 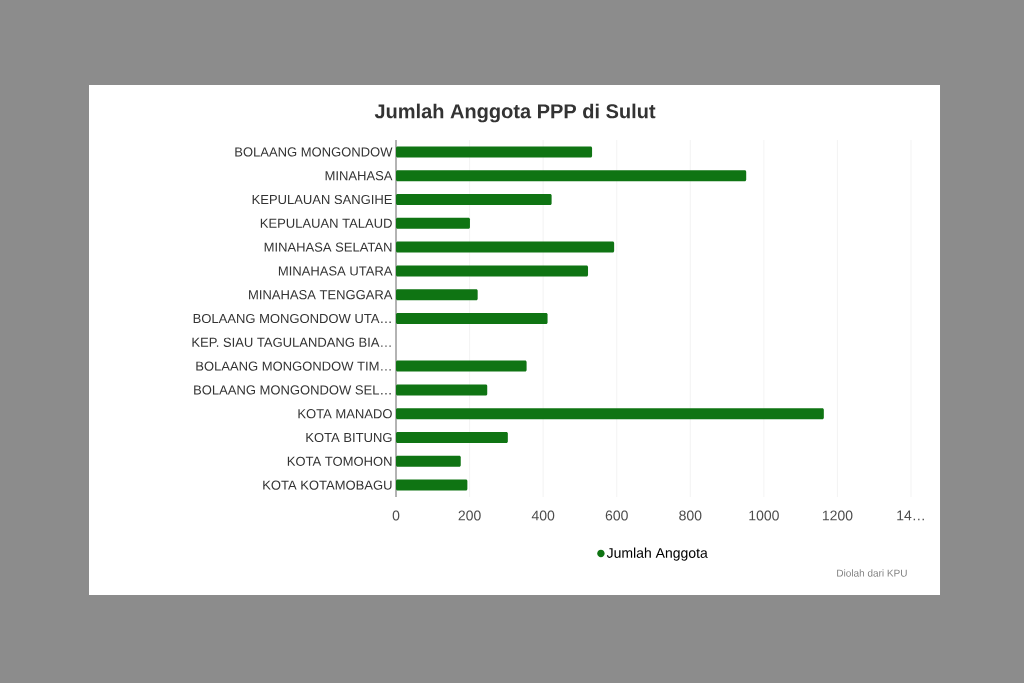 I want to click on x-tick-label: 600, so click(x=616, y=515).